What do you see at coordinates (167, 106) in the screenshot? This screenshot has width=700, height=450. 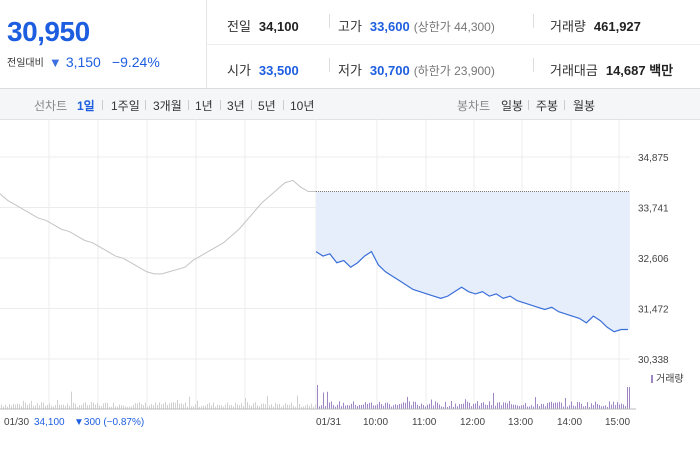 I see `tab-3month: 3개월` at bounding box center [167, 106].